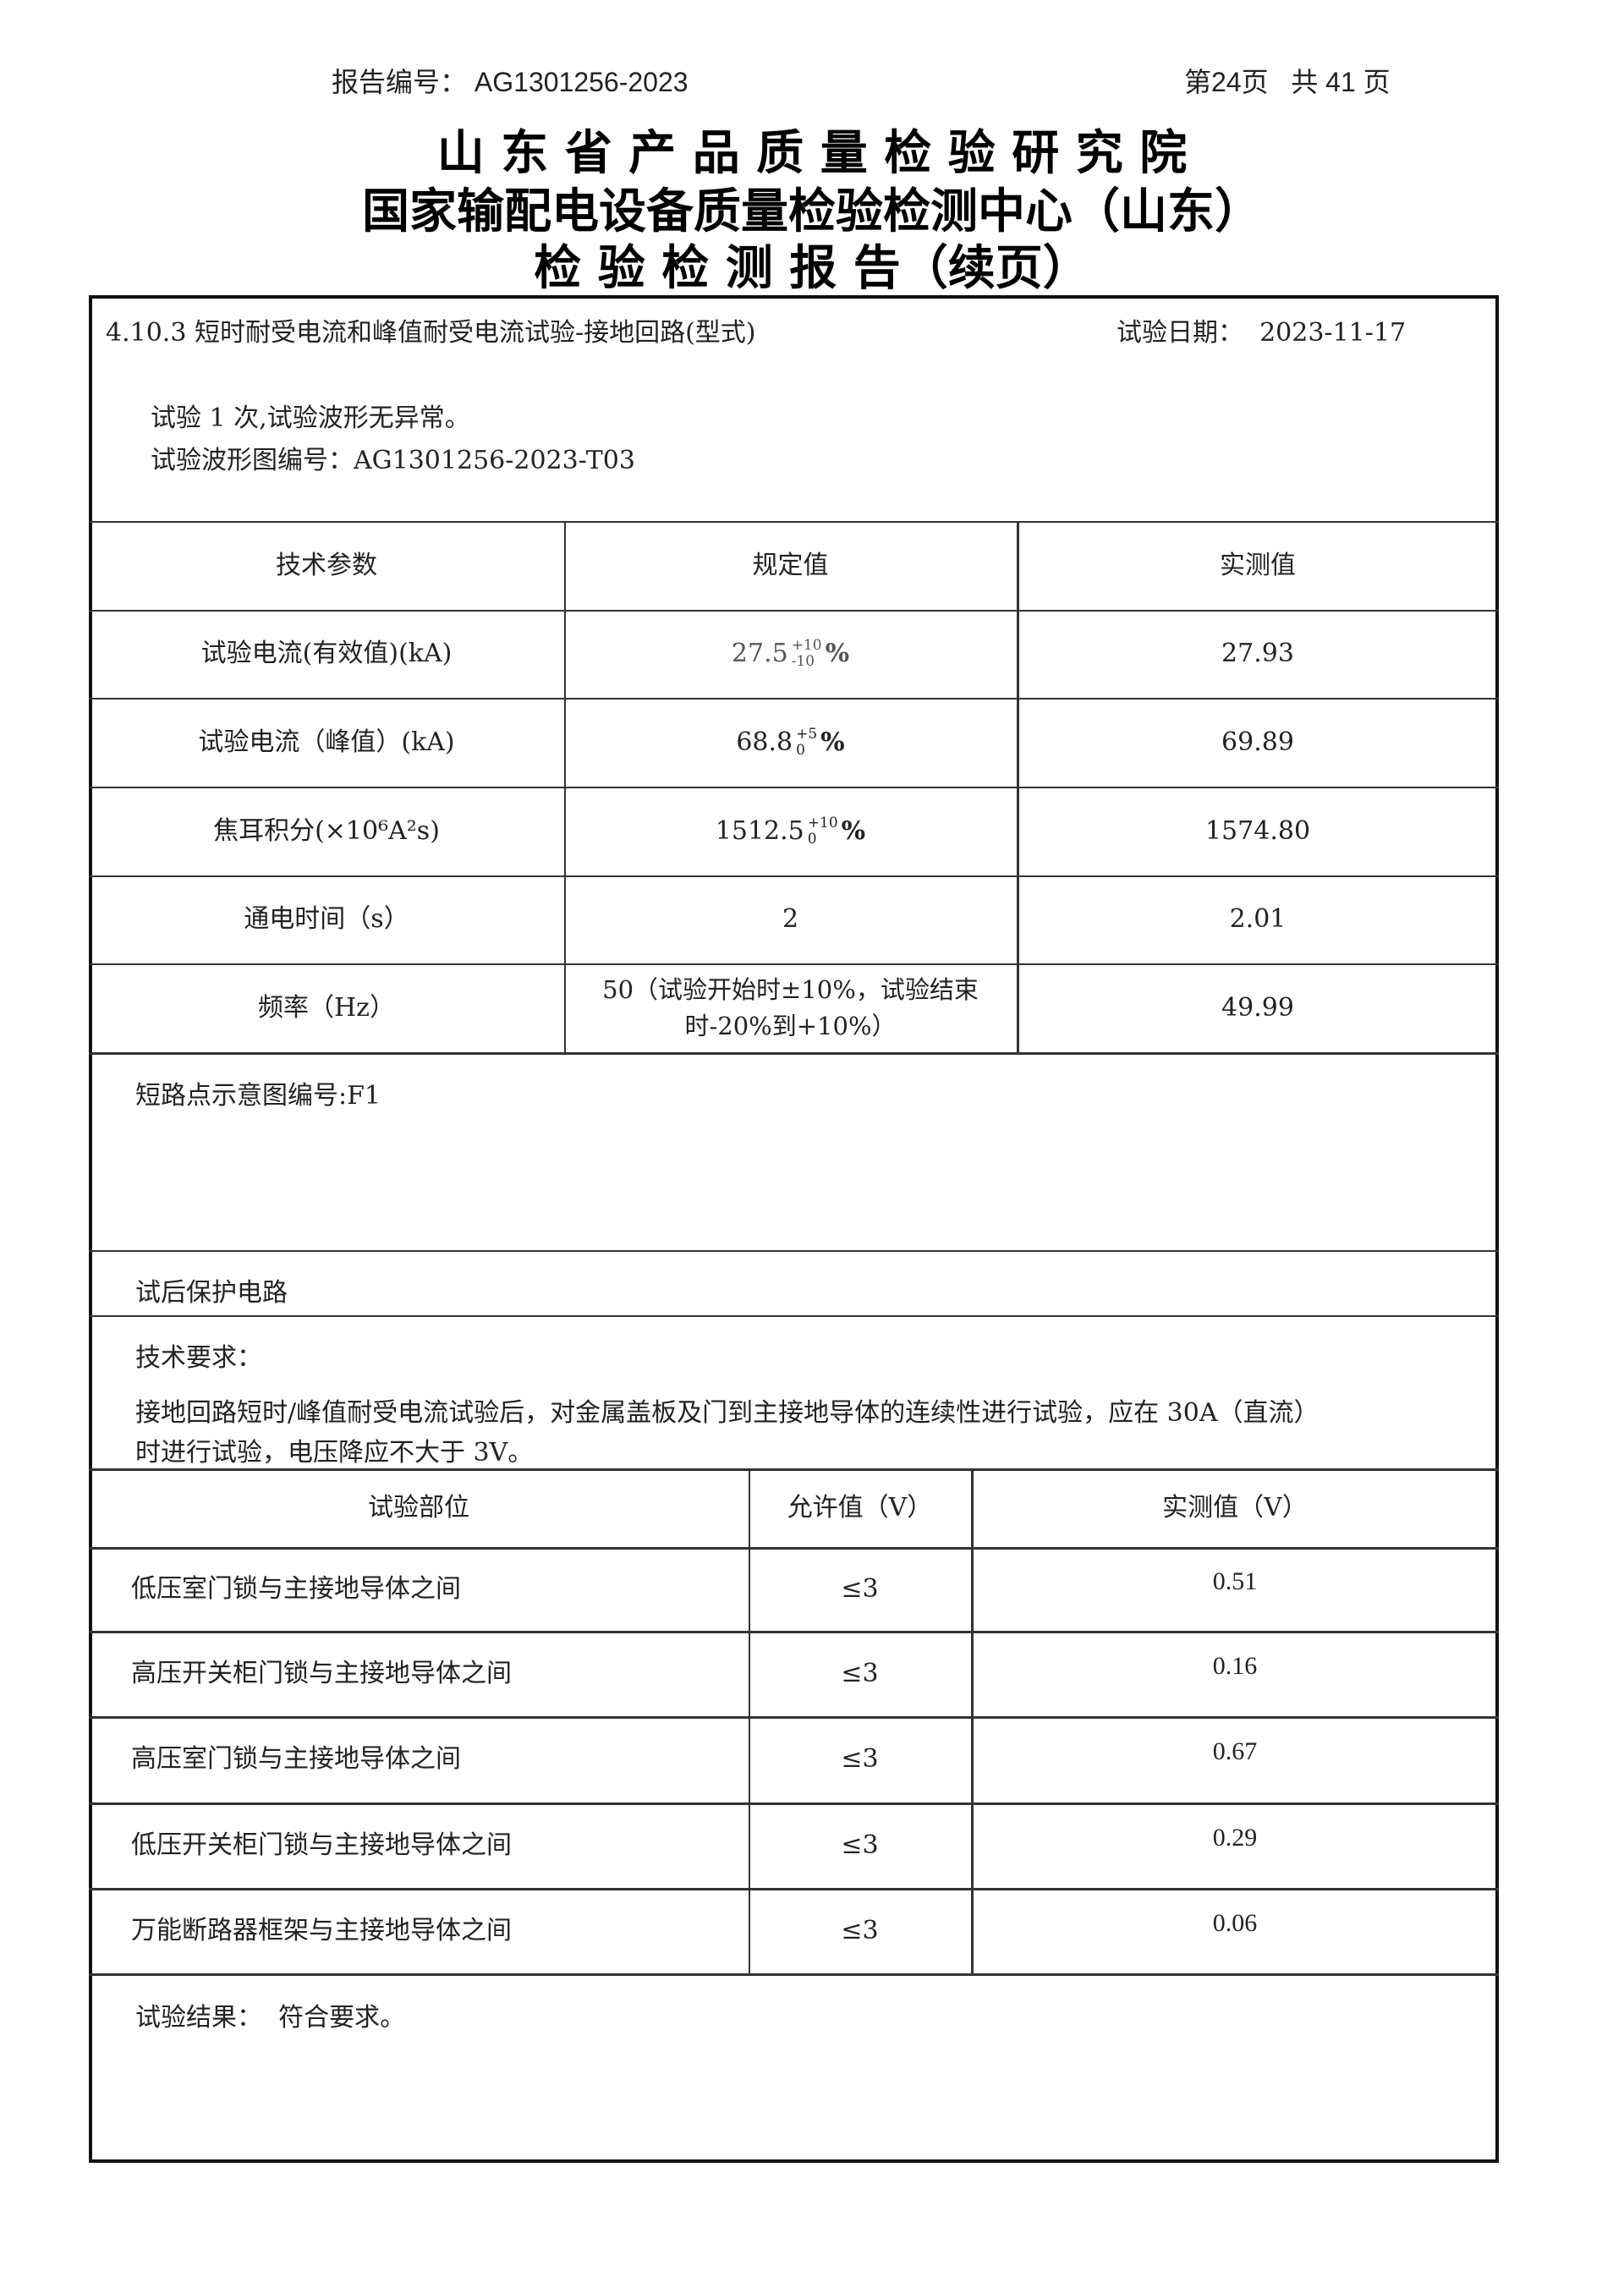 The height and width of the screenshot is (2288, 1624). What do you see at coordinates (296, 1588) in the screenshot?
I see `location: 低压室门锁与主接地导体之间` at bounding box center [296, 1588].